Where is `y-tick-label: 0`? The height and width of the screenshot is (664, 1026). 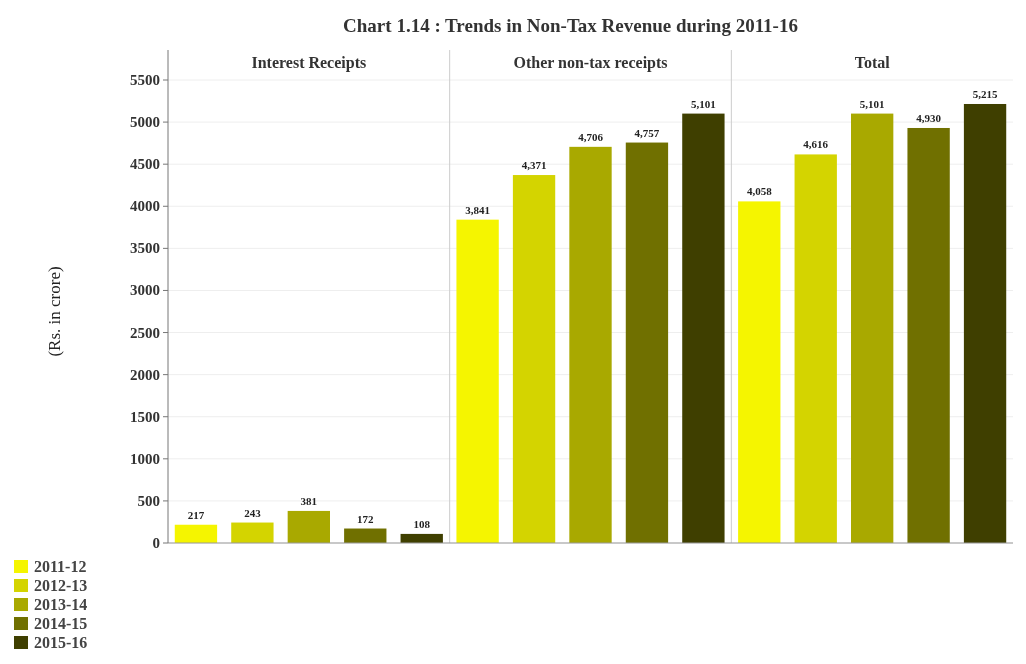
y-tick-label: 0 is located at coordinates (156, 543).